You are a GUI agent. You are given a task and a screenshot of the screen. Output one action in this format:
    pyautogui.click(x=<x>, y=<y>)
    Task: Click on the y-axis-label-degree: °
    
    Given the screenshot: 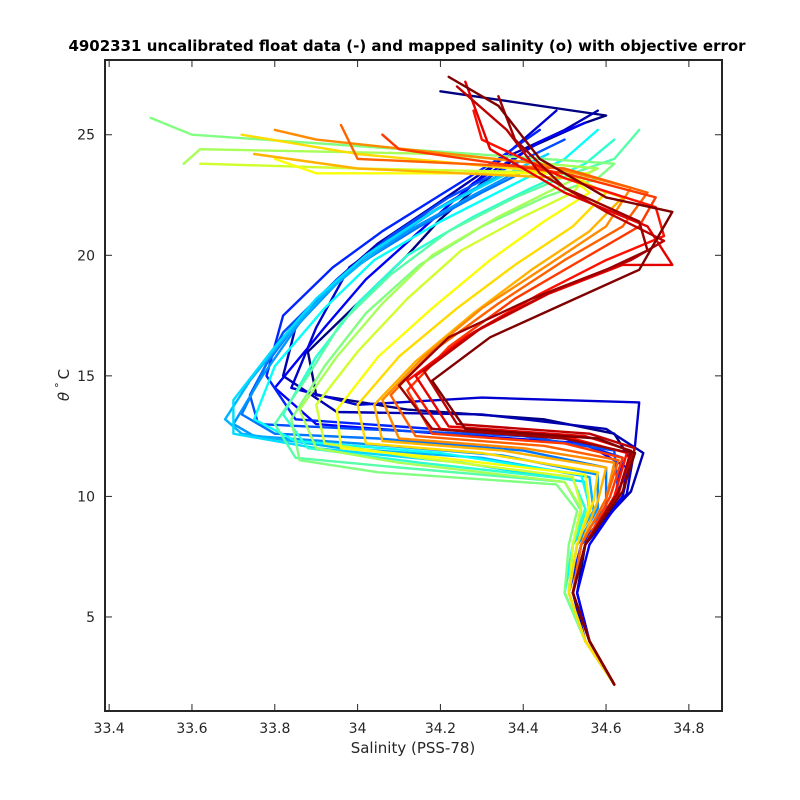 What is the action you would take?
    pyautogui.click(x=59, y=385)
    